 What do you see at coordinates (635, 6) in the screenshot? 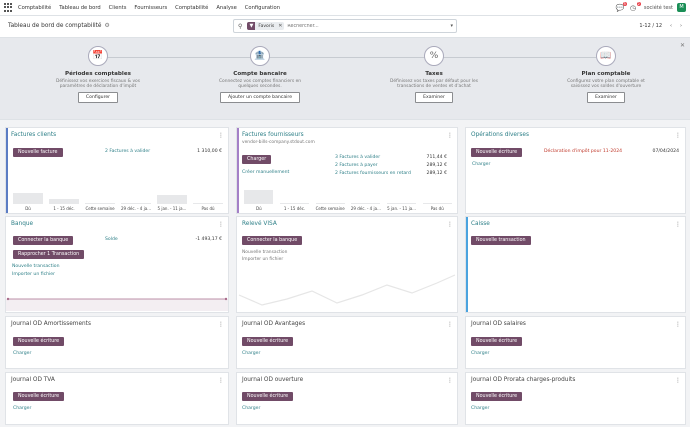
I see `activity-clock-icon: ◷ 2` at bounding box center [635, 6].